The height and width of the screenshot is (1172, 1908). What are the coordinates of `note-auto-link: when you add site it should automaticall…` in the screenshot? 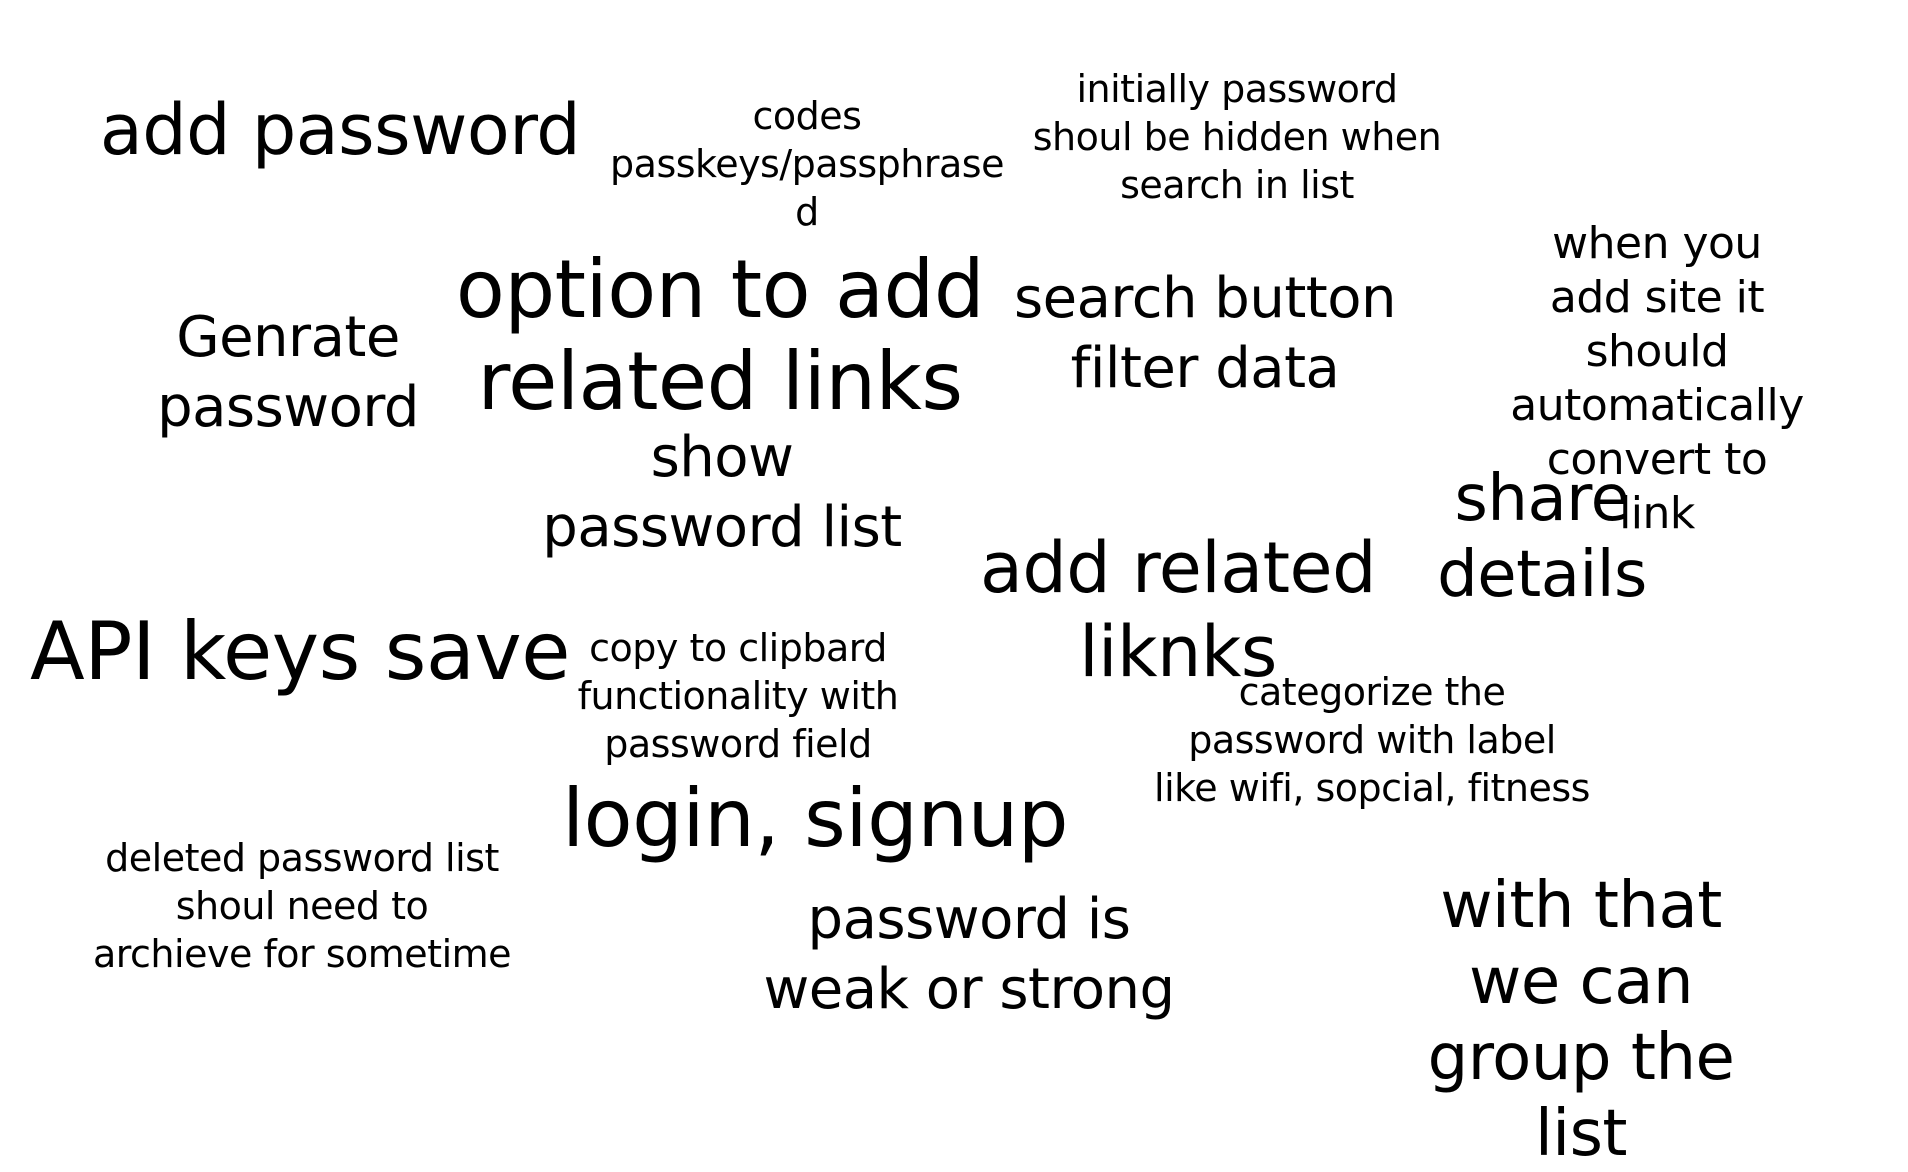 It's located at (1657, 378).